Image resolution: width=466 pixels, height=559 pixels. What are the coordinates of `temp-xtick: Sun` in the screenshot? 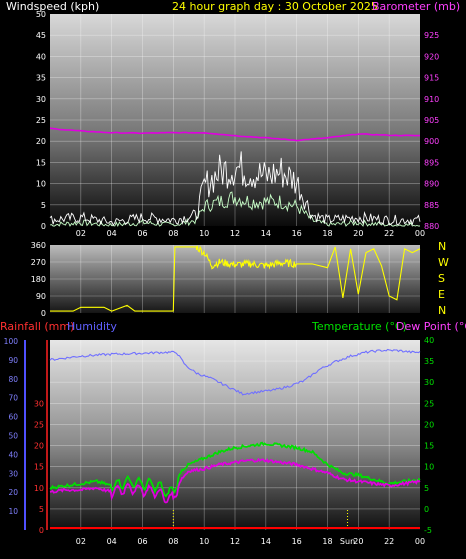 It's located at (347, 541).